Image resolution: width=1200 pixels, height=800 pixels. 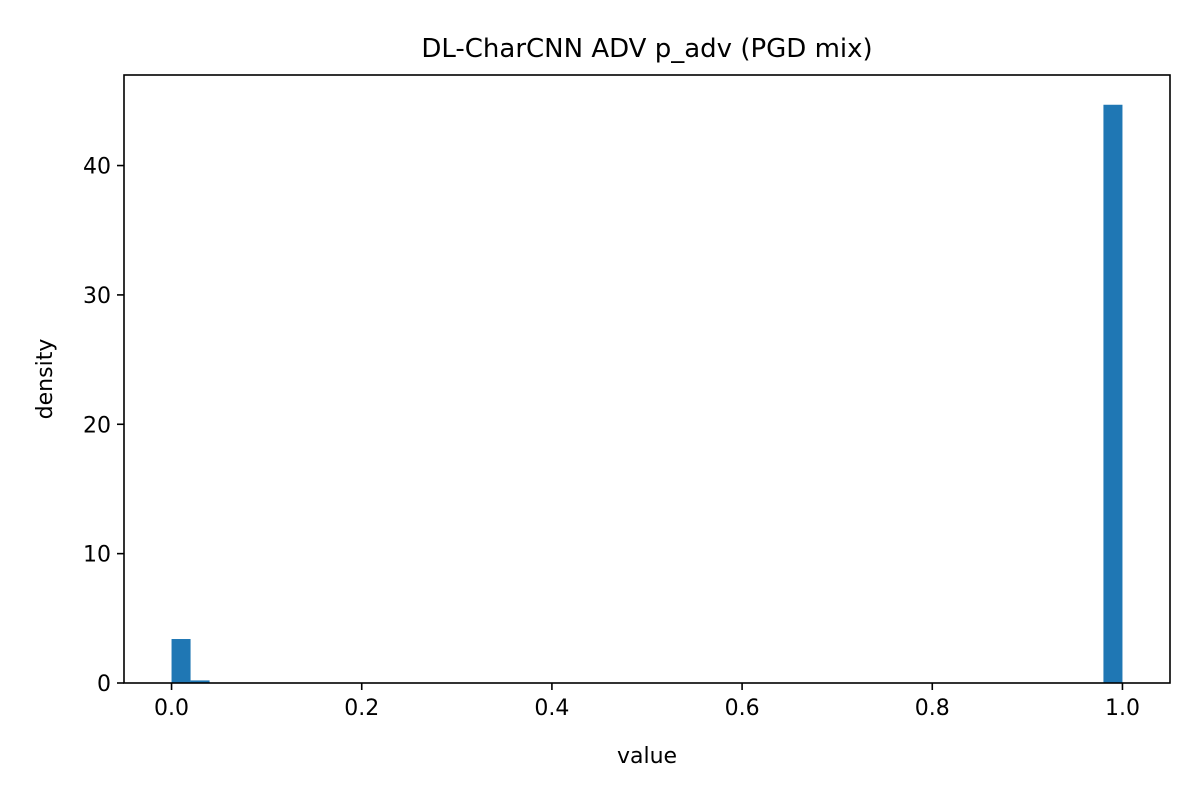 What do you see at coordinates (171, 708) in the screenshot?
I see `x-tick-label: 0.0` at bounding box center [171, 708].